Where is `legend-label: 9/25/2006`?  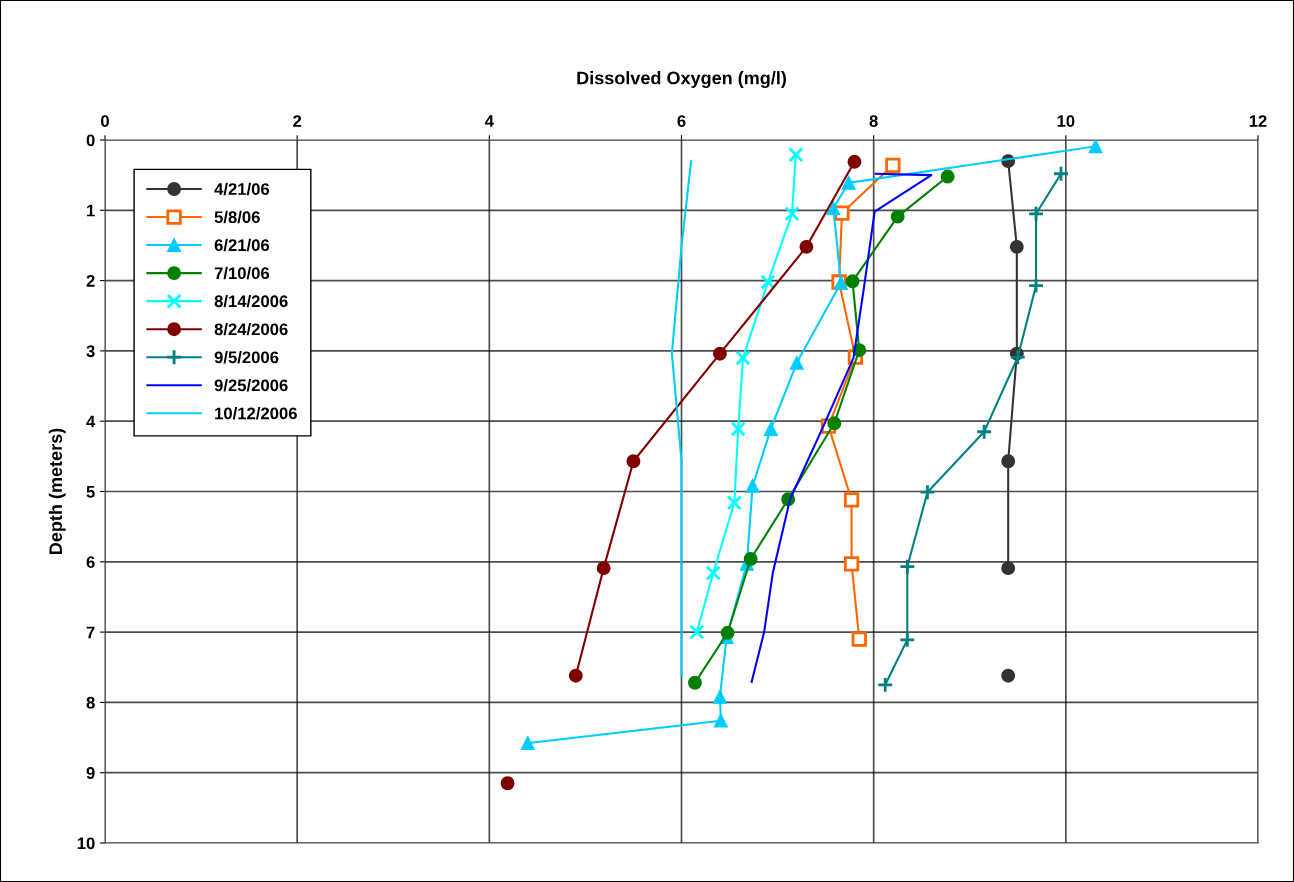
legend-label: 9/25/2006 is located at coordinates (251, 385).